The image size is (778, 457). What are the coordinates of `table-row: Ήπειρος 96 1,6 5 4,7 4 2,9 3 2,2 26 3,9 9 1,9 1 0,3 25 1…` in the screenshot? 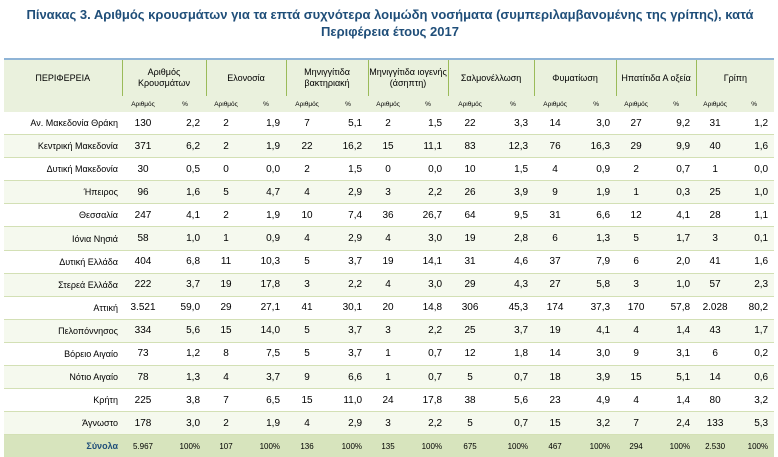 It's located at (389, 192).